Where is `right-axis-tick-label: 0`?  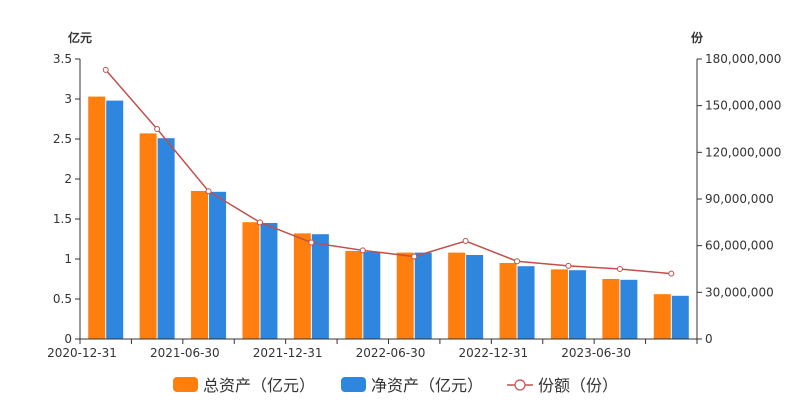
right-axis-tick-label: 0 is located at coordinates (709, 339).